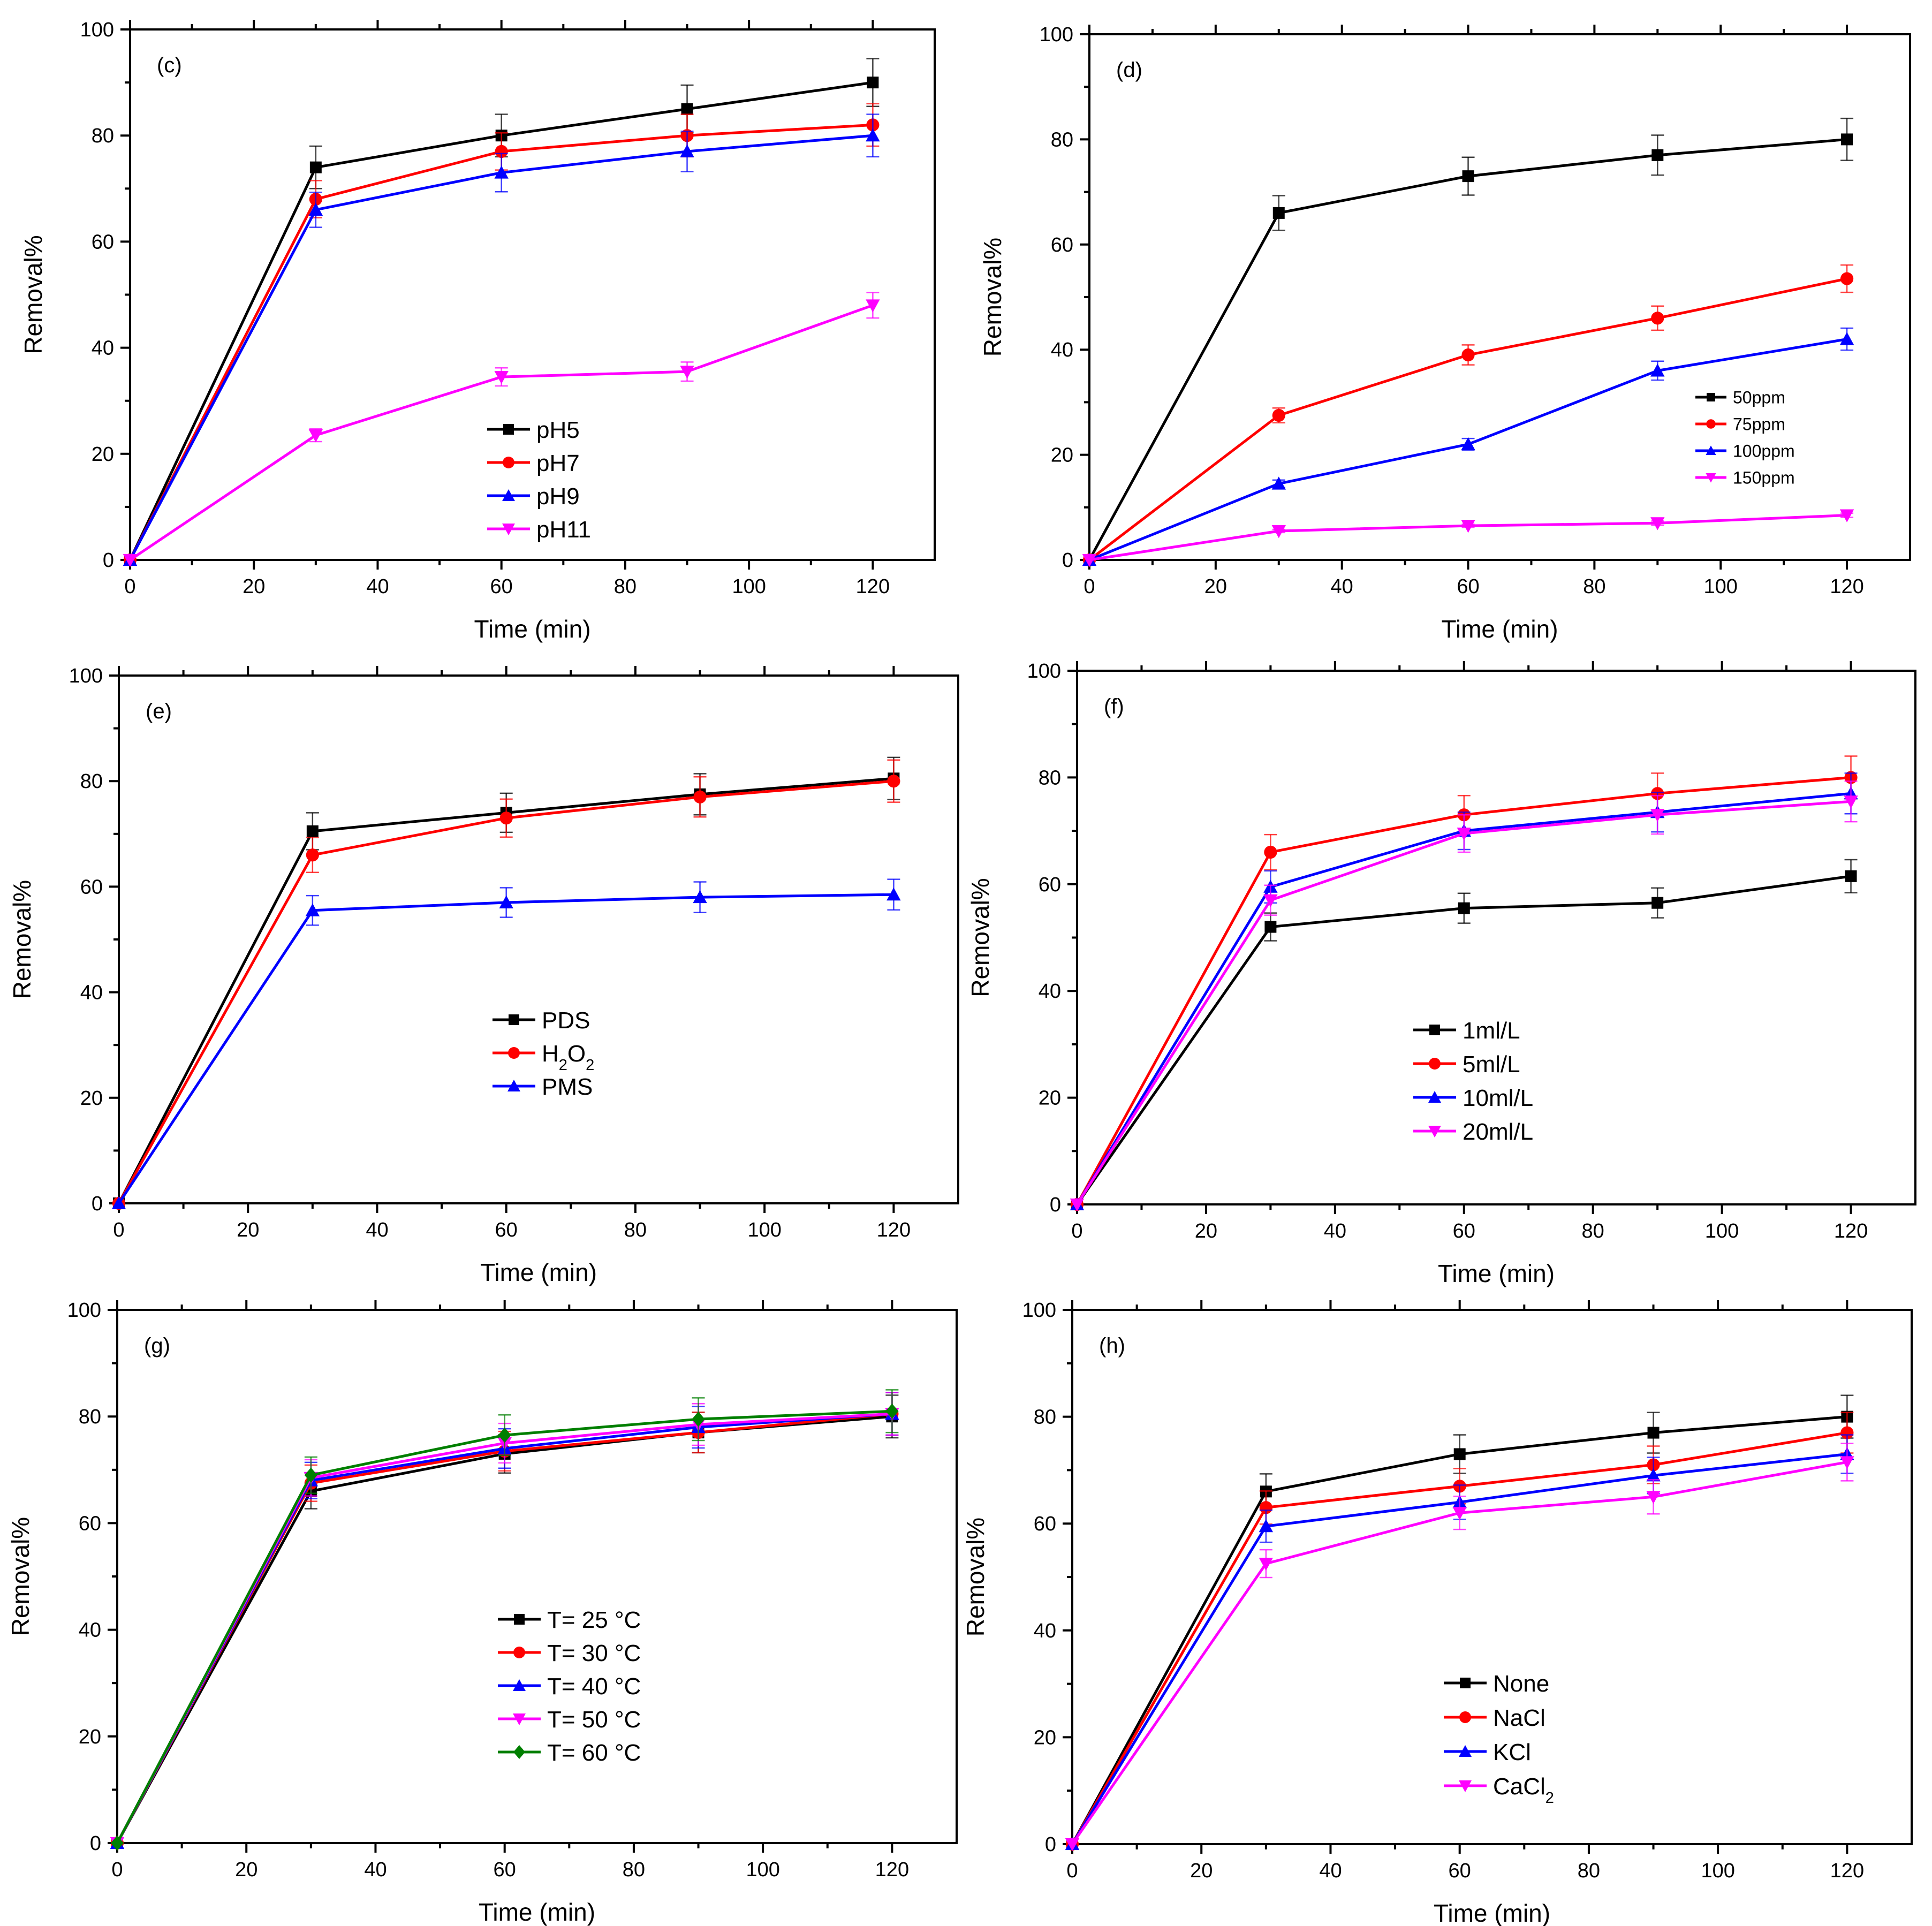  I want to click on legend-label: T= 30 °C, so click(594, 1653).